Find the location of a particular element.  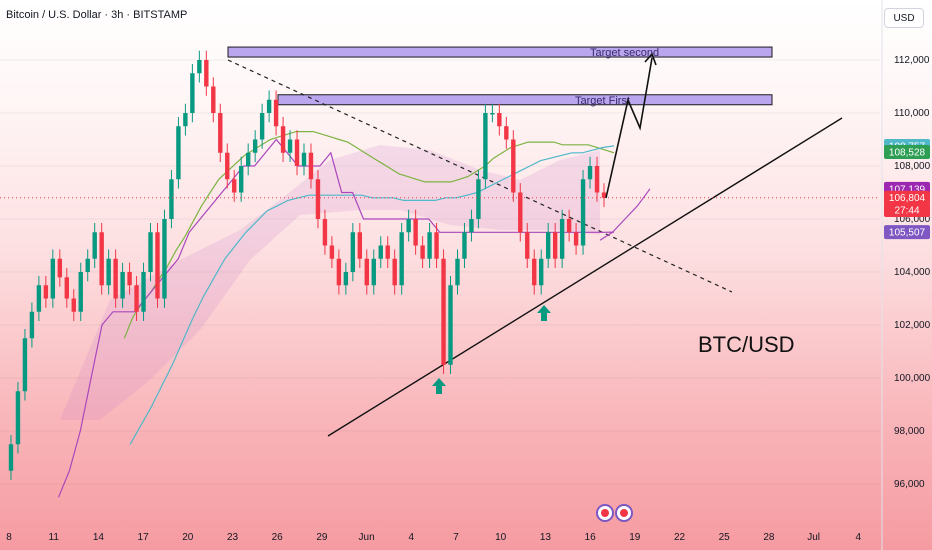

y-tick-label: 104,000 is located at coordinates (912, 272).